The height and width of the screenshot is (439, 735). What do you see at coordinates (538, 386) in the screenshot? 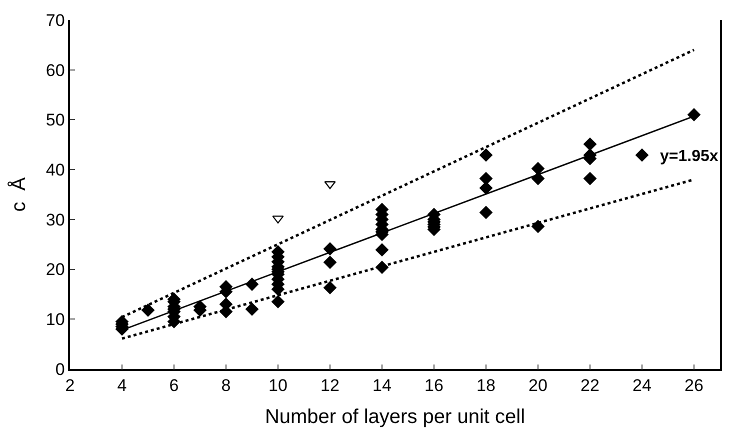
I see `x-tick-label: 20` at bounding box center [538, 386].